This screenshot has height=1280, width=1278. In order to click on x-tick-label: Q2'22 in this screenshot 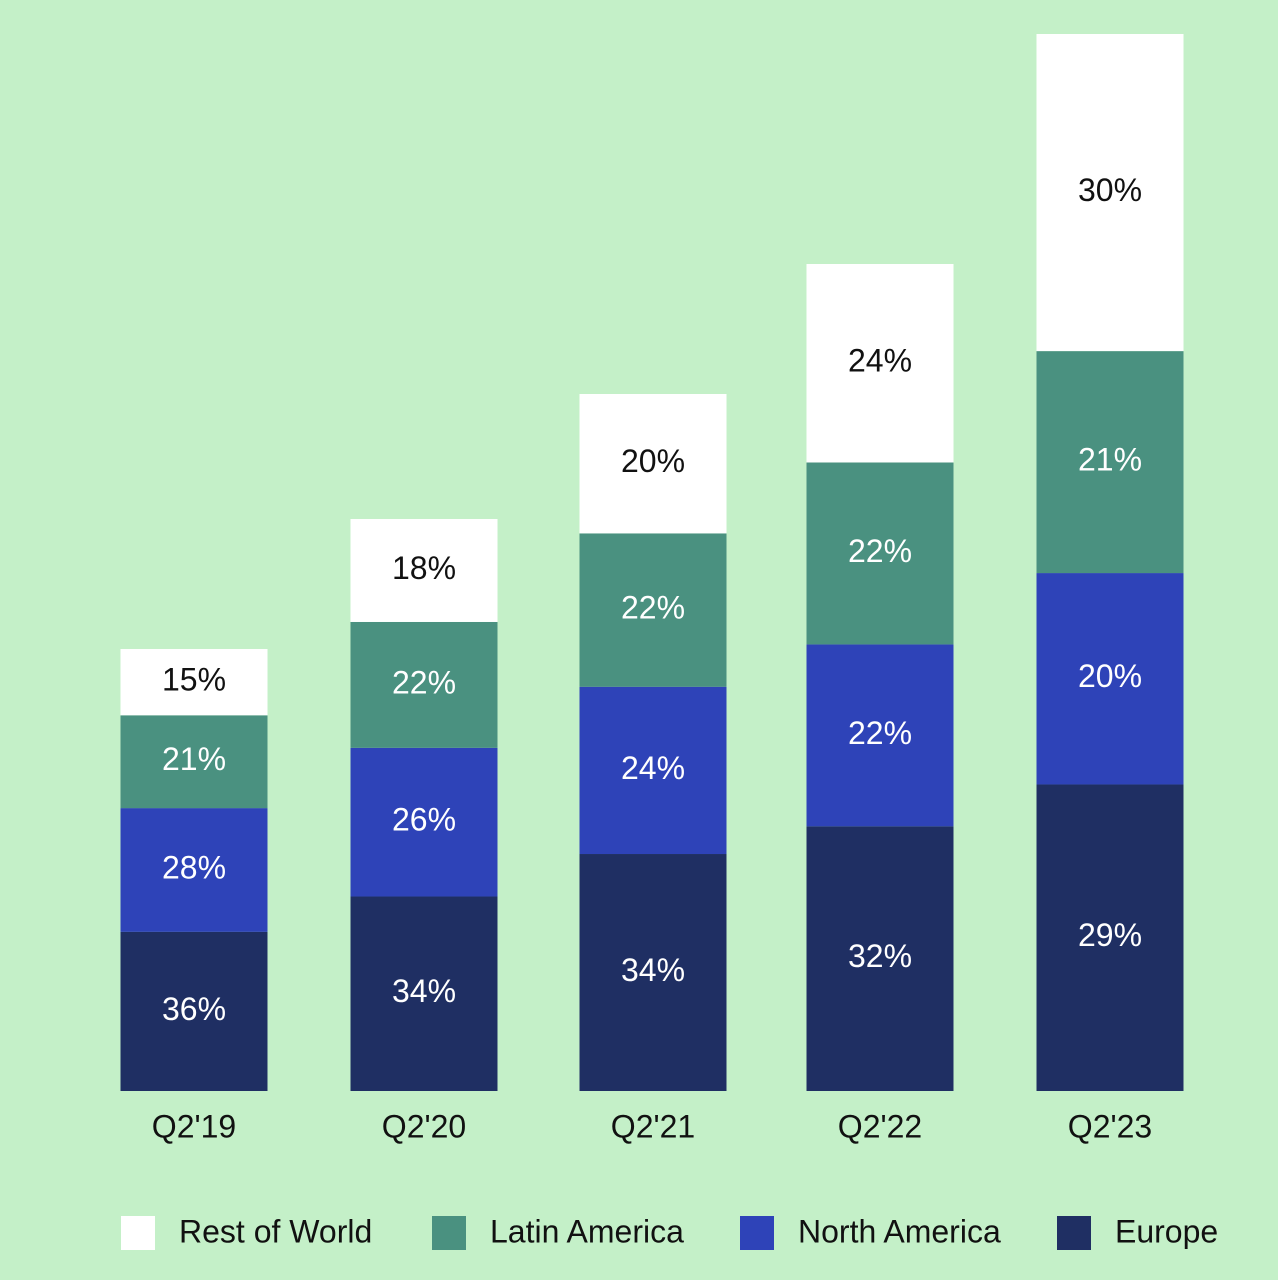, I will do `click(880, 1126)`.